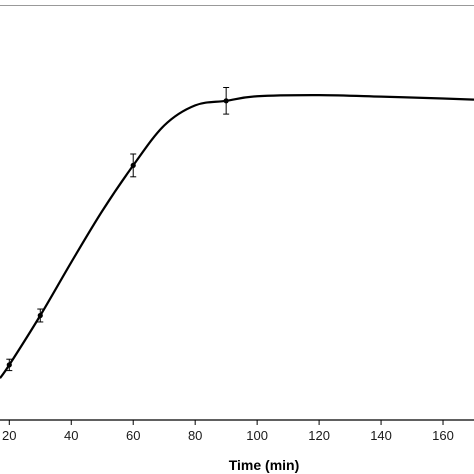  What do you see at coordinates (257, 435) in the screenshot?
I see `x-tick-label: 100` at bounding box center [257, 435].